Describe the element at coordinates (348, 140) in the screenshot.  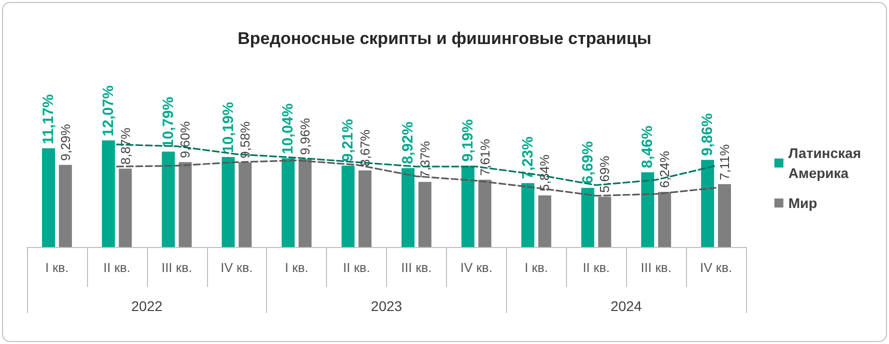
I see `data-label: 9,21%` at that location.